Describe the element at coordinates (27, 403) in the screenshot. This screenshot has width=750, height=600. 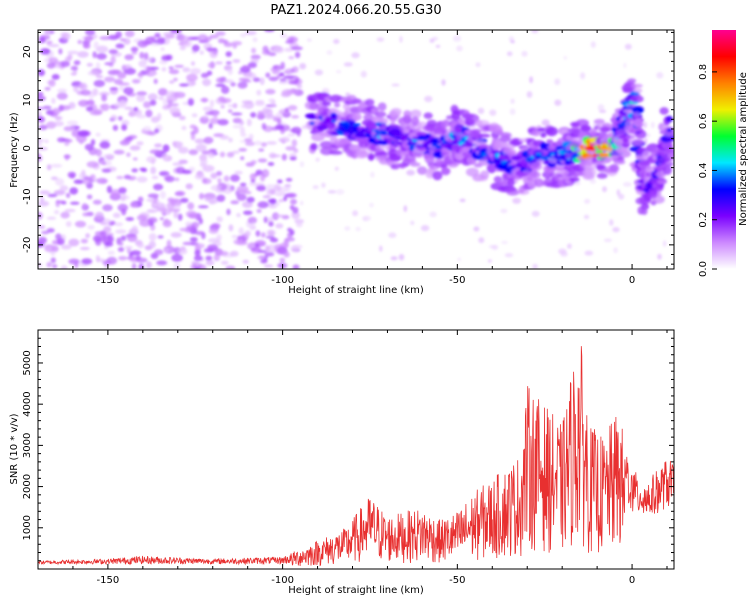
I see `y-tick-label: 4000` at that location.